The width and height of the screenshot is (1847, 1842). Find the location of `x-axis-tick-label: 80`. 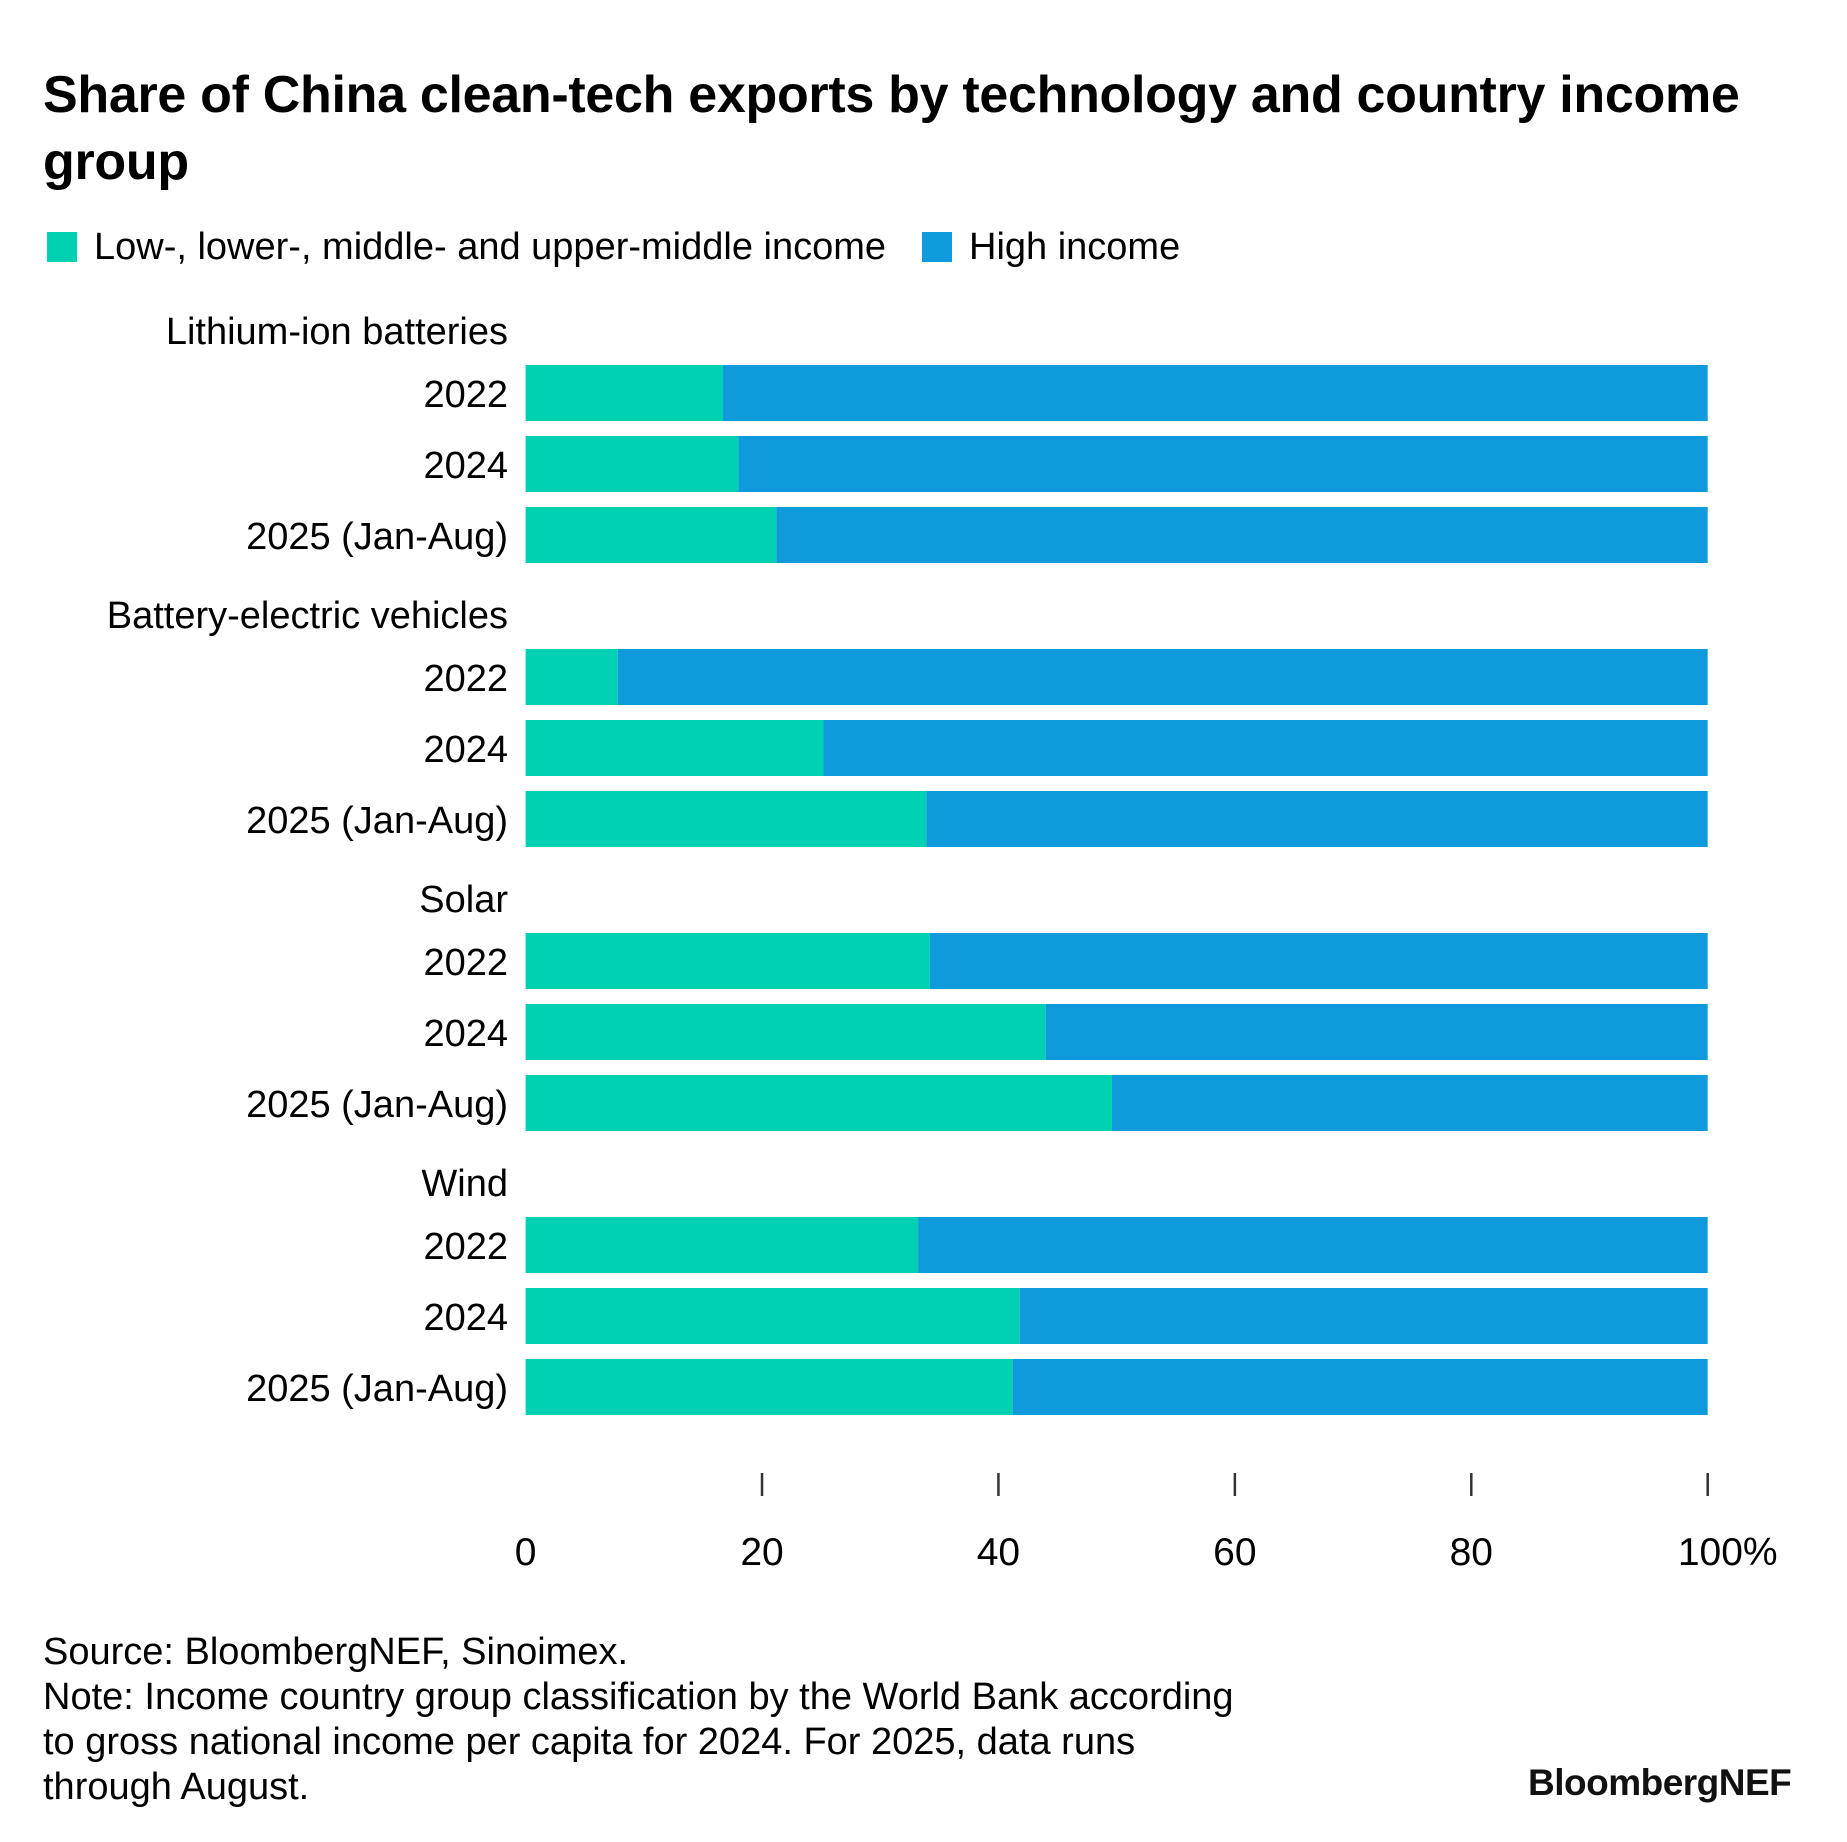

x-axis-tick-label: 80 is located at coordinates (1471, 1552).